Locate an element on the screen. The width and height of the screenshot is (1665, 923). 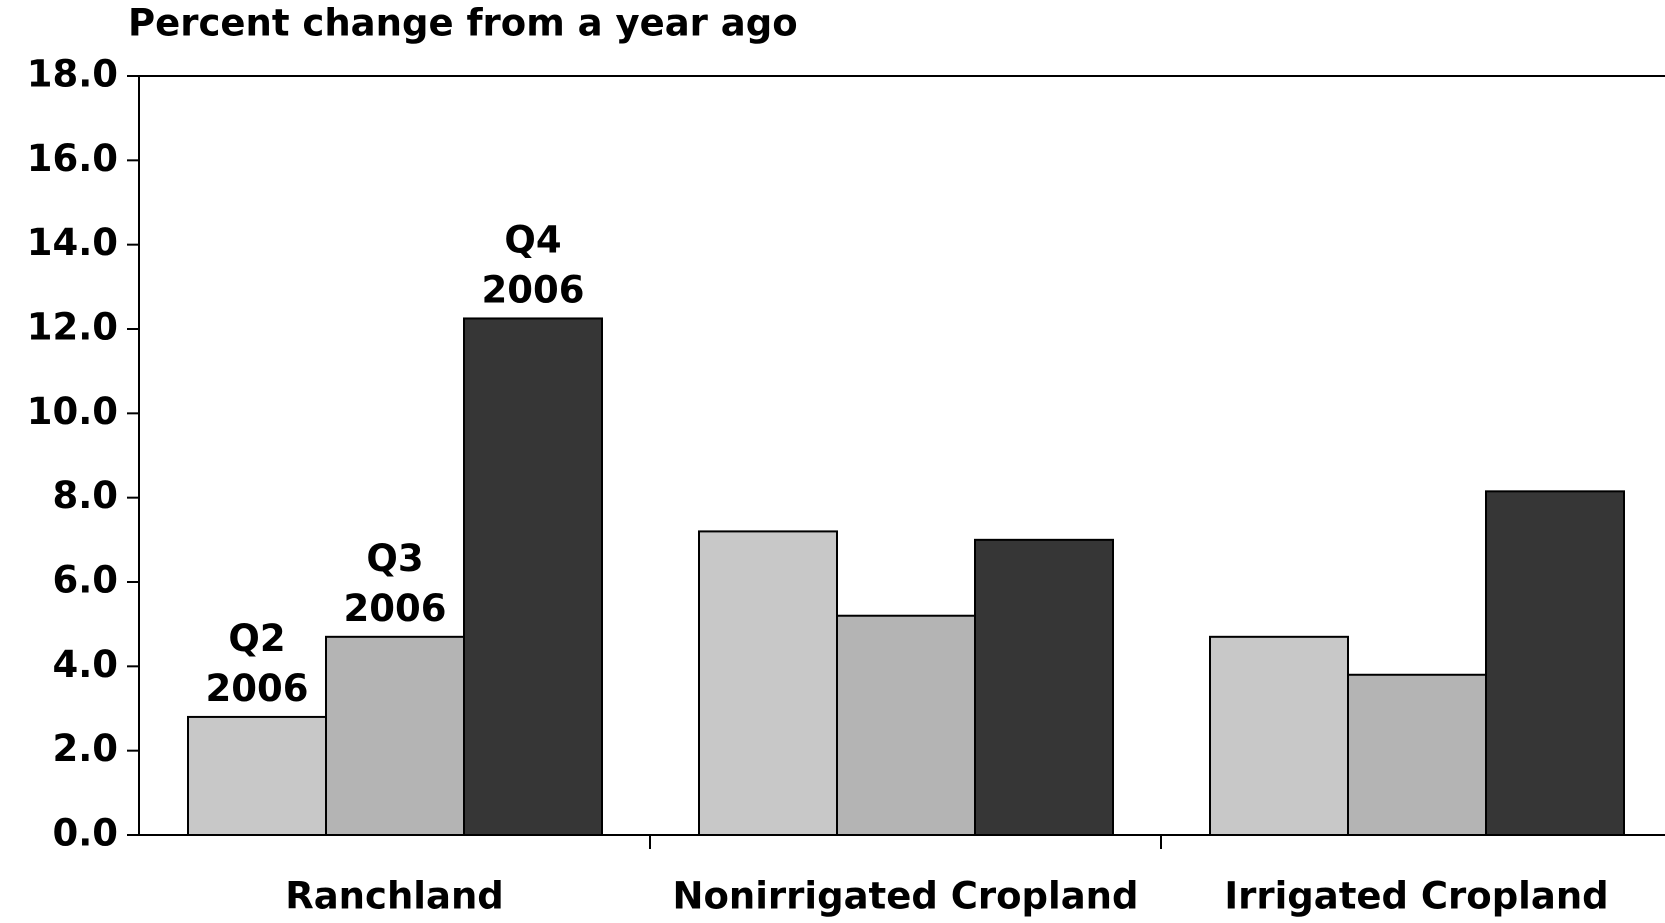
x-tick-label: Irrigated Cropland is located at coordinates (1416, 896).